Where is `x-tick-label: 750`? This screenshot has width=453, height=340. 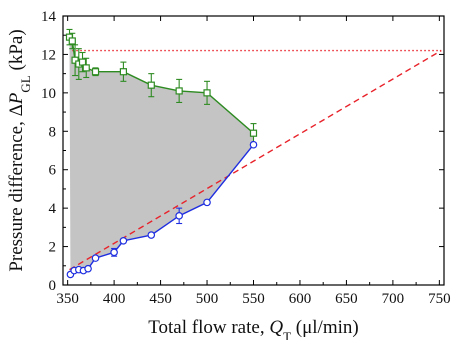
x-tick-label: 750 is located at coordinates (439, 299).